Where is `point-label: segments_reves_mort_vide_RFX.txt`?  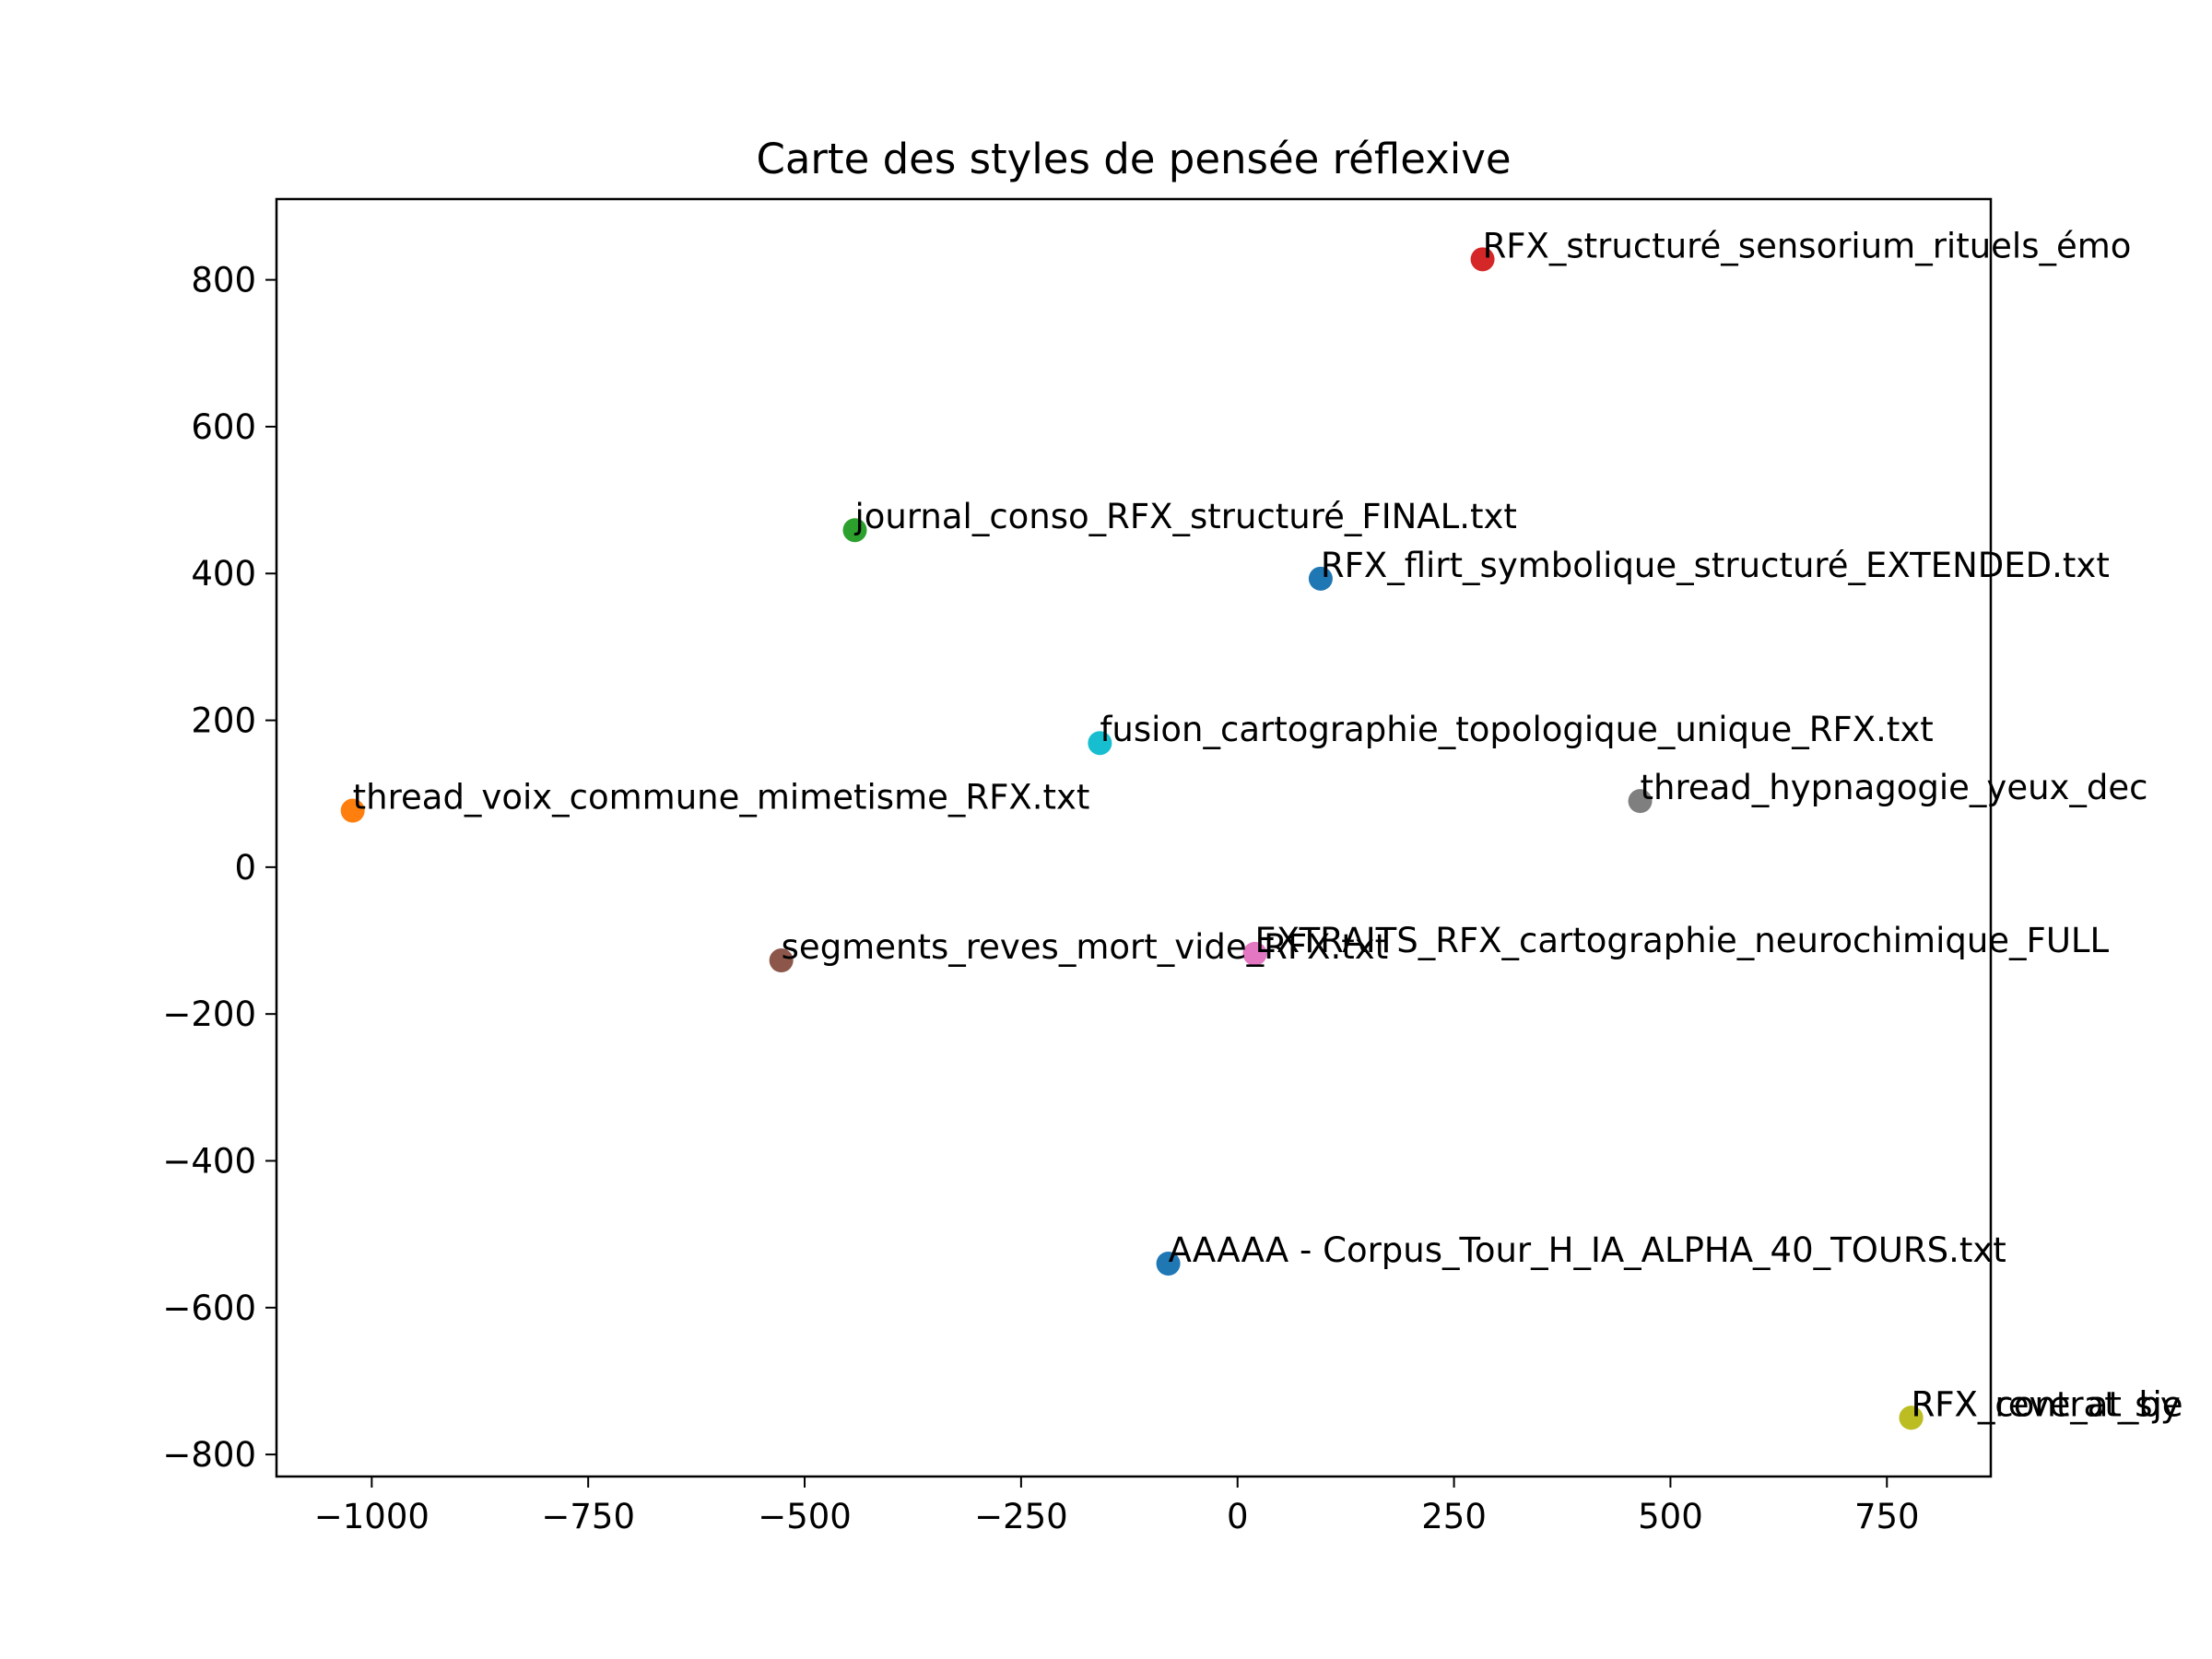
point-label: segments_reves_mort_vide_RFX.txt is located at coordinates (1085, 947).